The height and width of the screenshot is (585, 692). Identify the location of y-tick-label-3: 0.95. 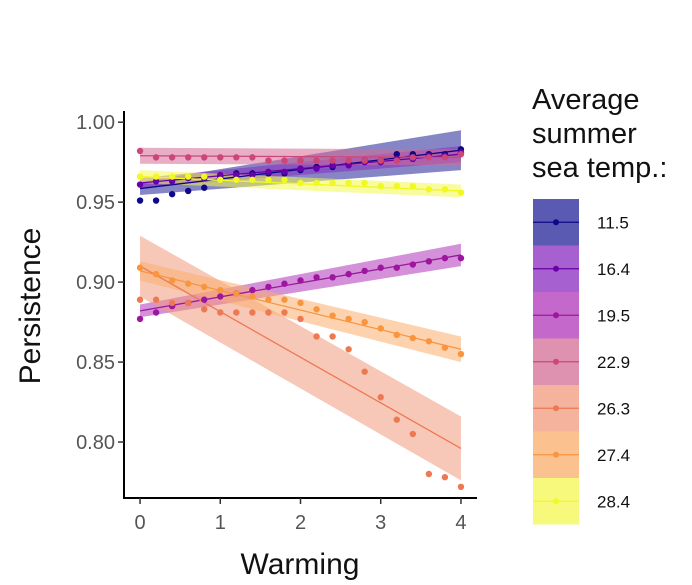
(95, 203).